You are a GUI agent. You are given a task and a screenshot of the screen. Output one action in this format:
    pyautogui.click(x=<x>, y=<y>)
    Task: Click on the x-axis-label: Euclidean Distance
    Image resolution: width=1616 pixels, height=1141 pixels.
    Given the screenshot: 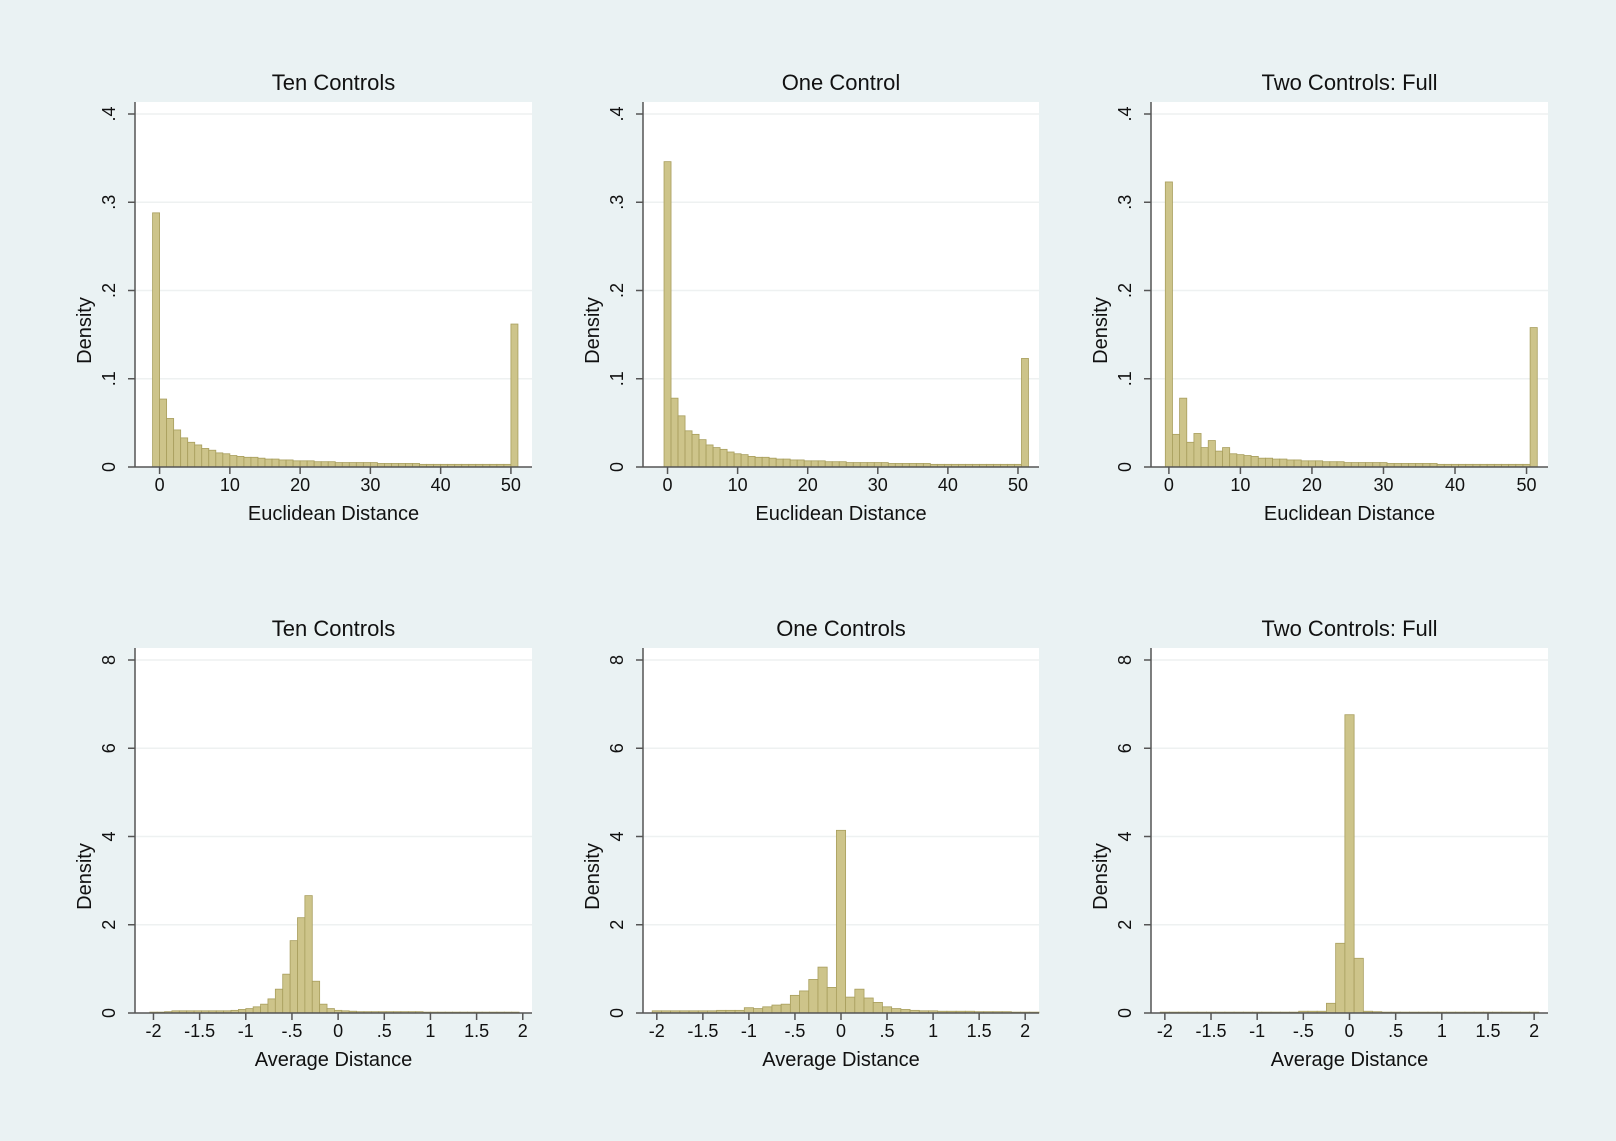 What is the action you would take?
    pyautogui.click(x=1349, y=514)
    